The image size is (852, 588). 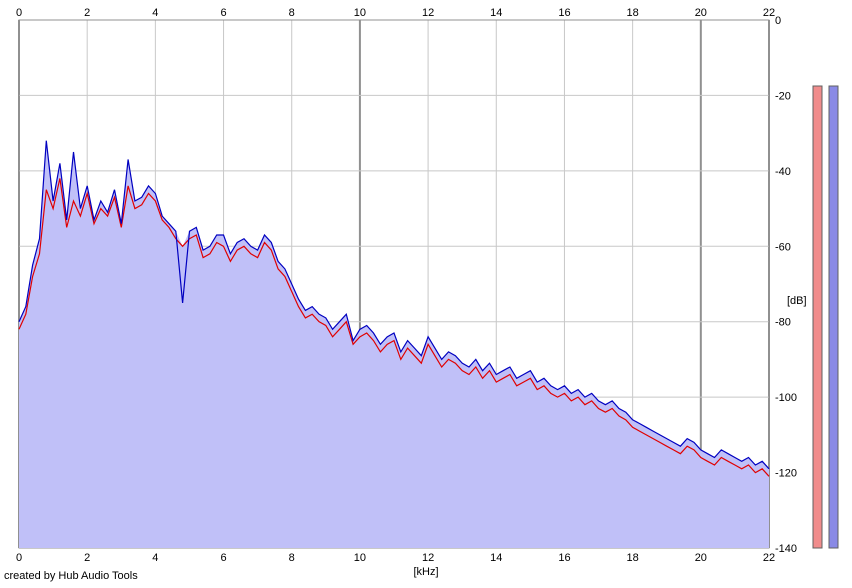 I want to click on x-axis-bottom-tick-labels: 0 2 4 6 8 10 12 14 16 18 20 22, so click(x=395, y=558).